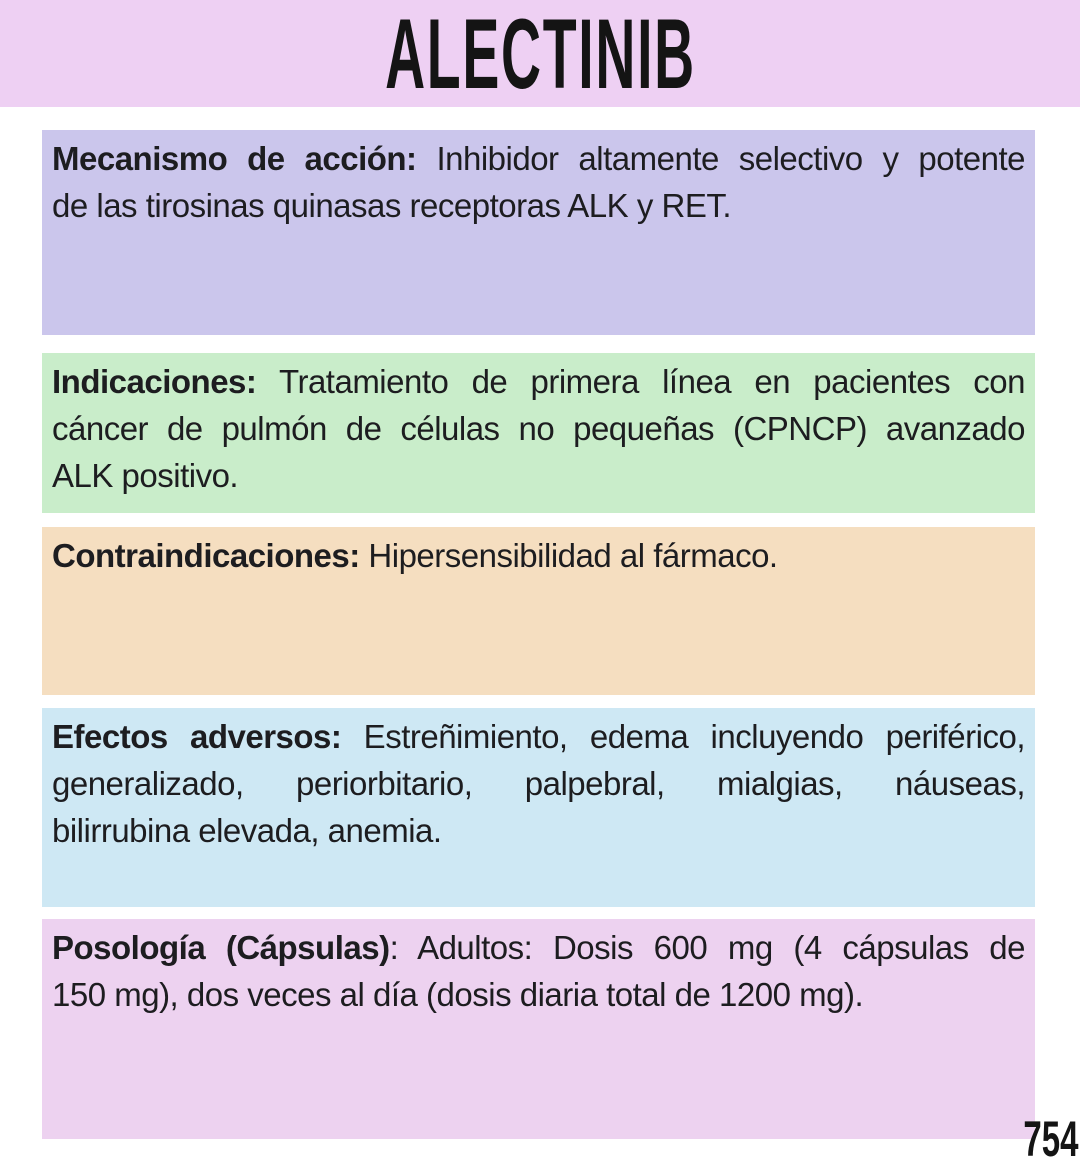  I want to click on section-label: Efectos adversos:, so click(197, 736).